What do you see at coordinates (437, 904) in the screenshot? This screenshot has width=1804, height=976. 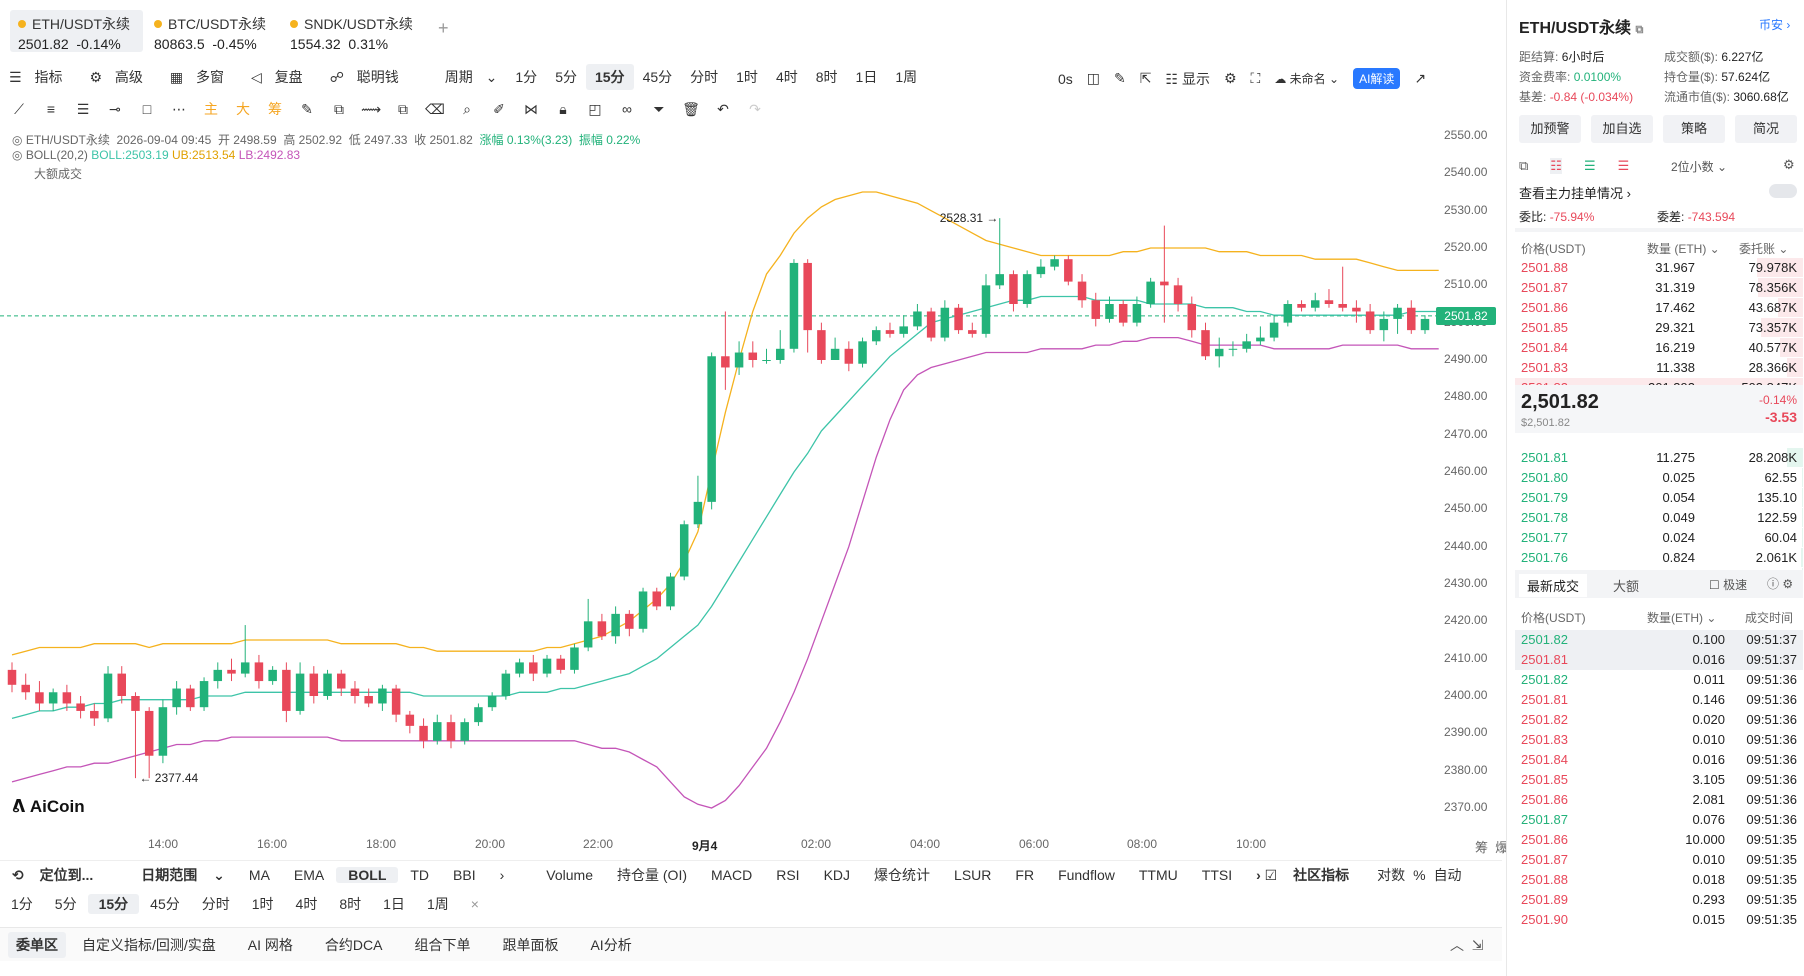 I see `period2-1w: 1周` at bounding box center [437, 904].